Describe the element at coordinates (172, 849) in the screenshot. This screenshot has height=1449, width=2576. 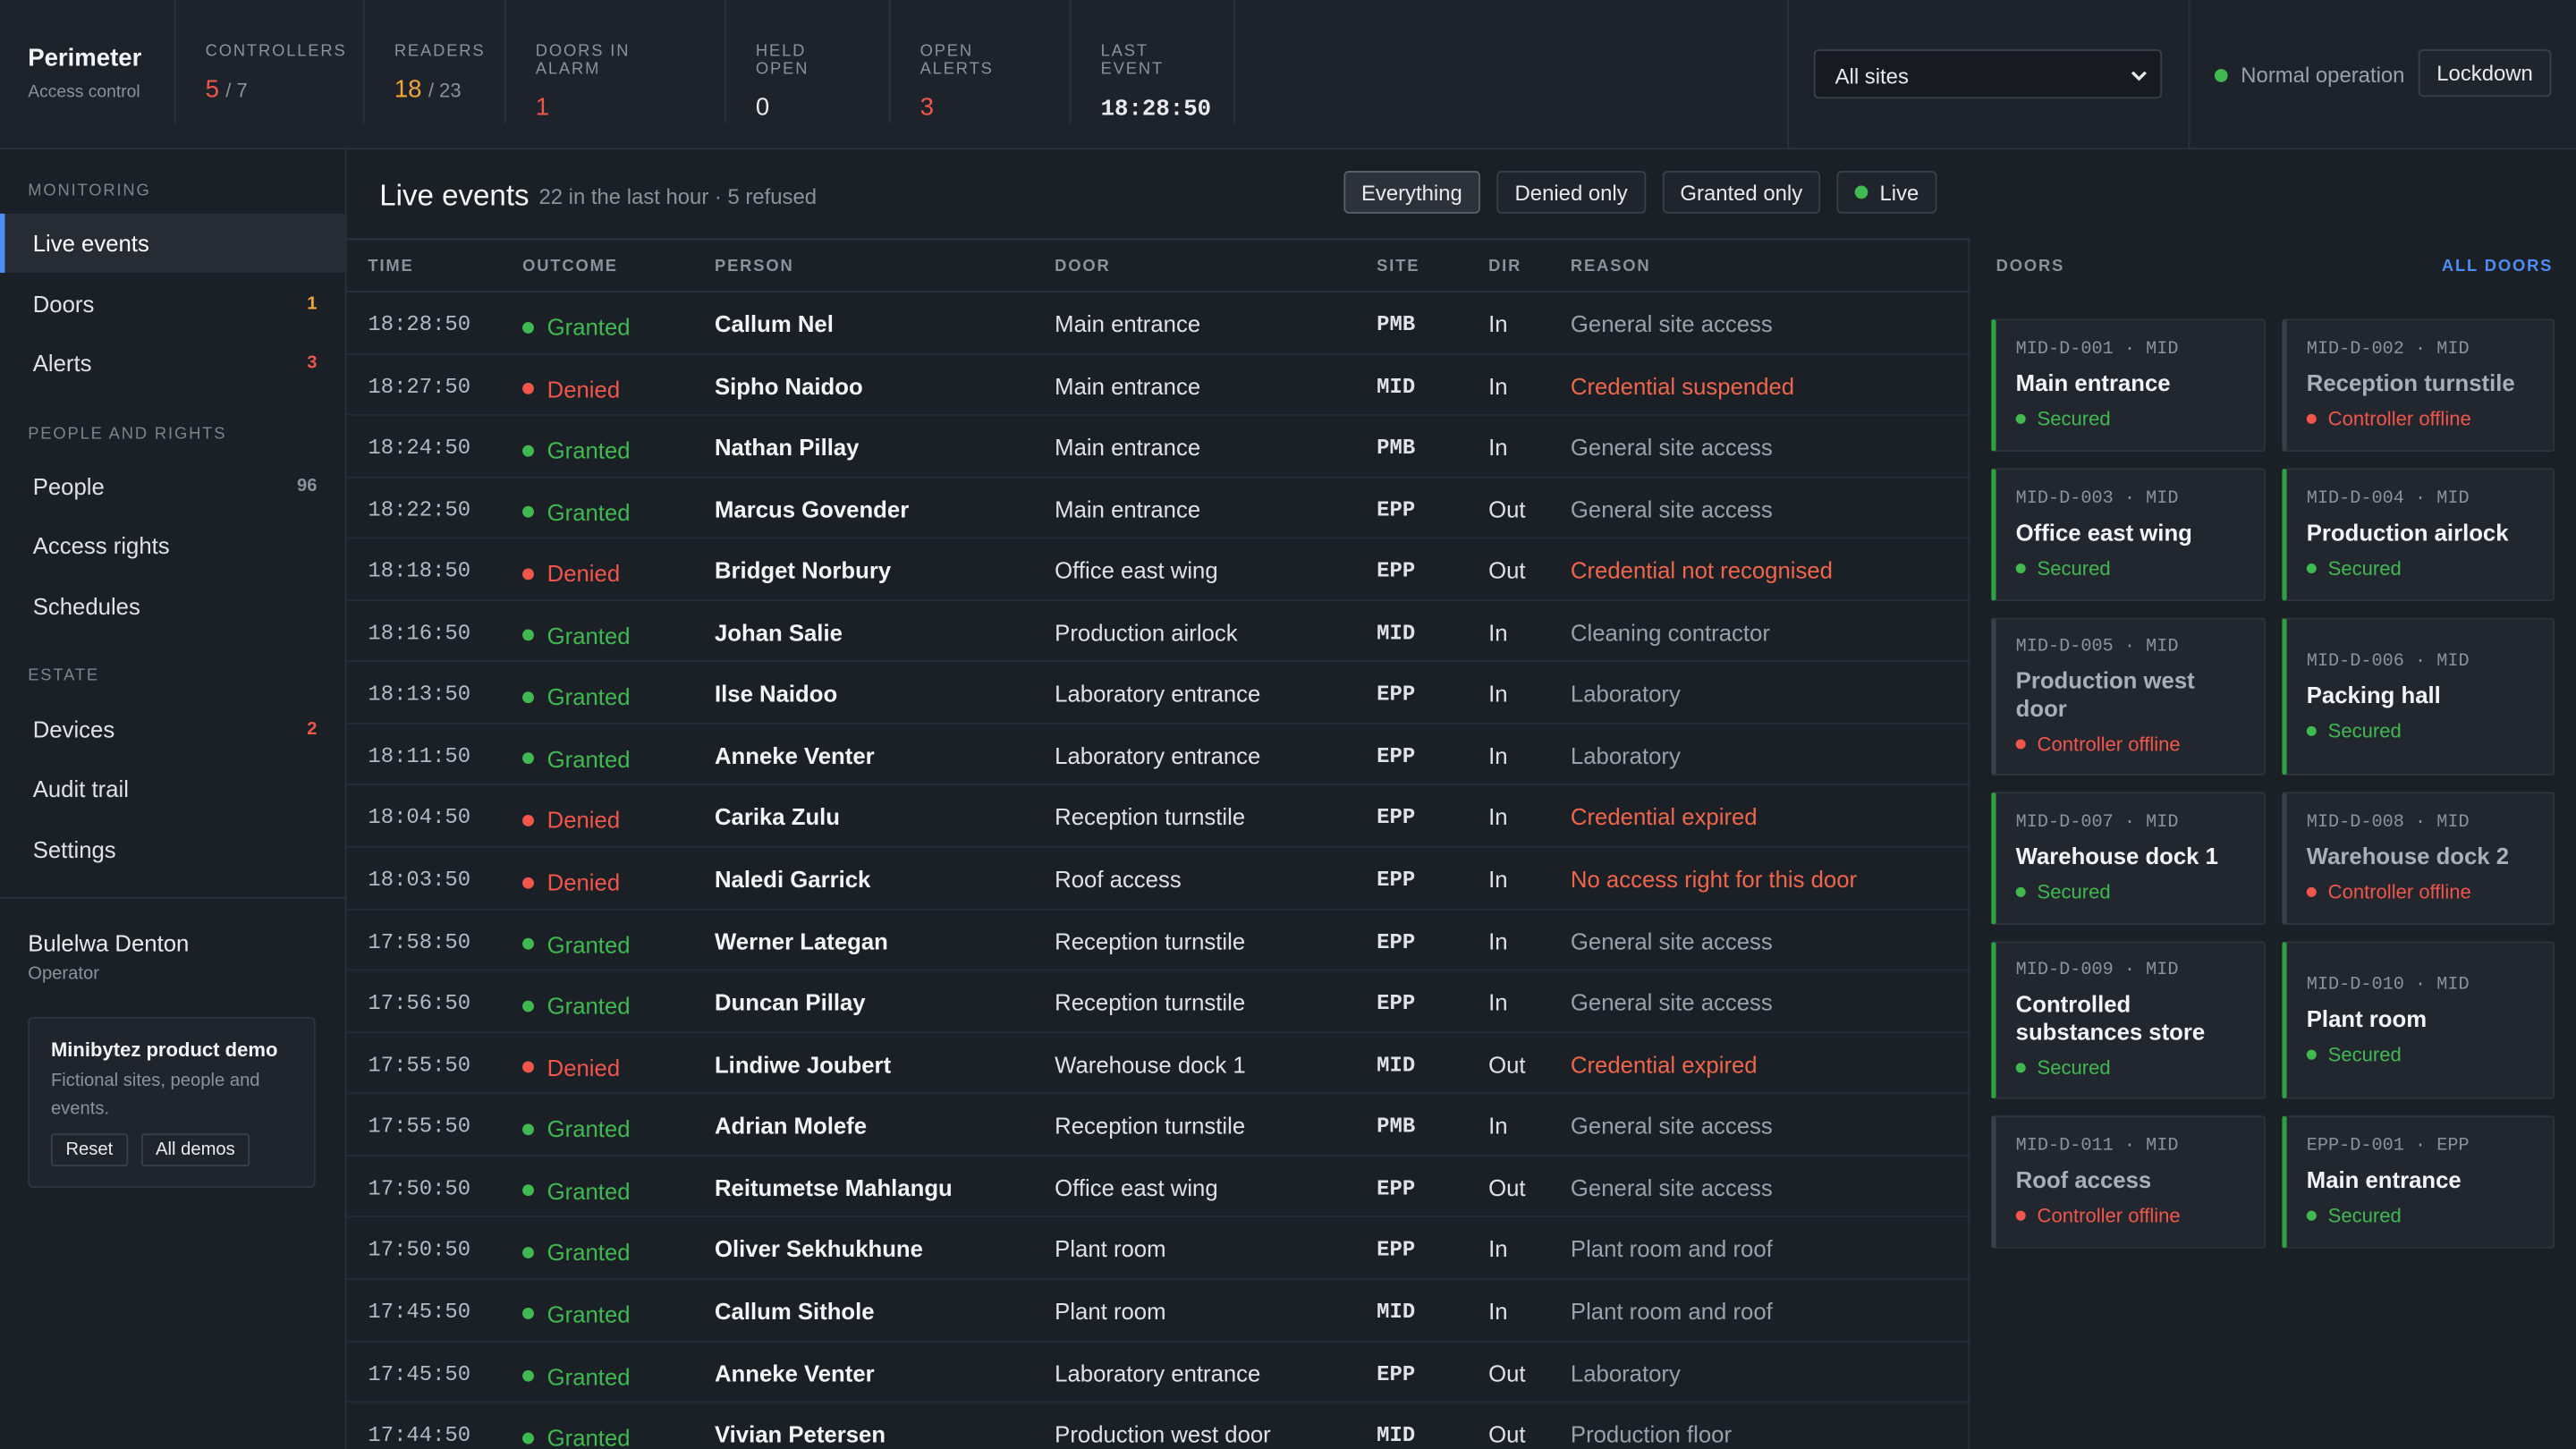
I see `nav-item: Settings` at that location.